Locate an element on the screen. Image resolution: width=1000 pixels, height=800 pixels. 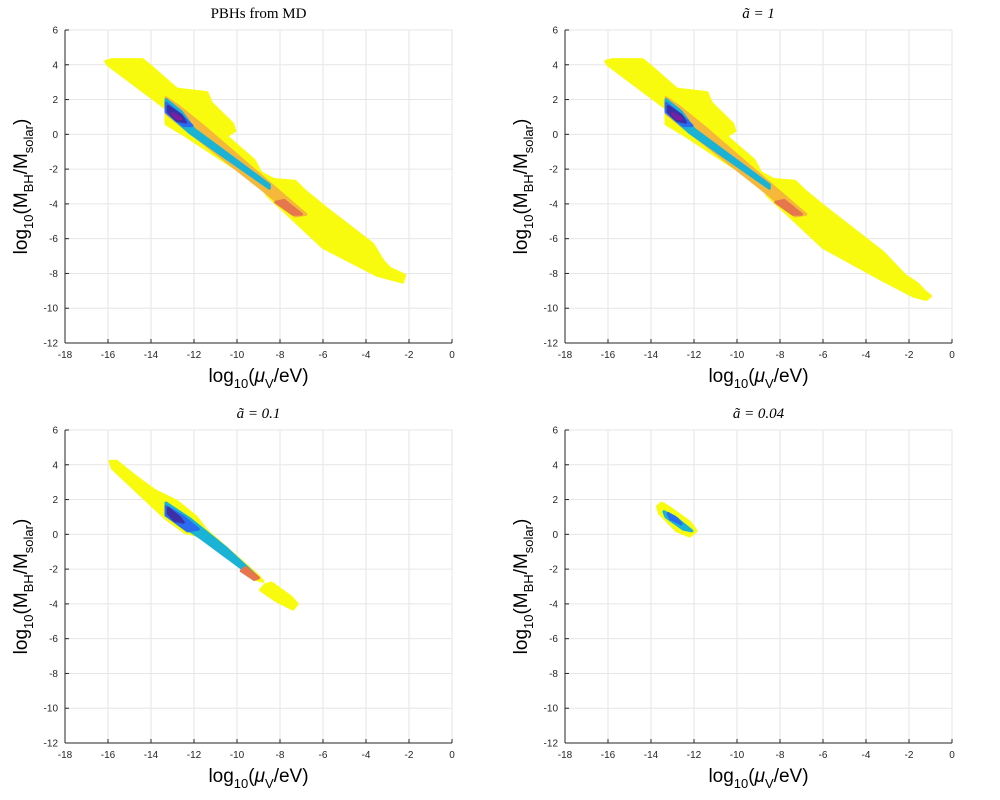
panel-title: ã = 1 is located at coordinates (758, 14).